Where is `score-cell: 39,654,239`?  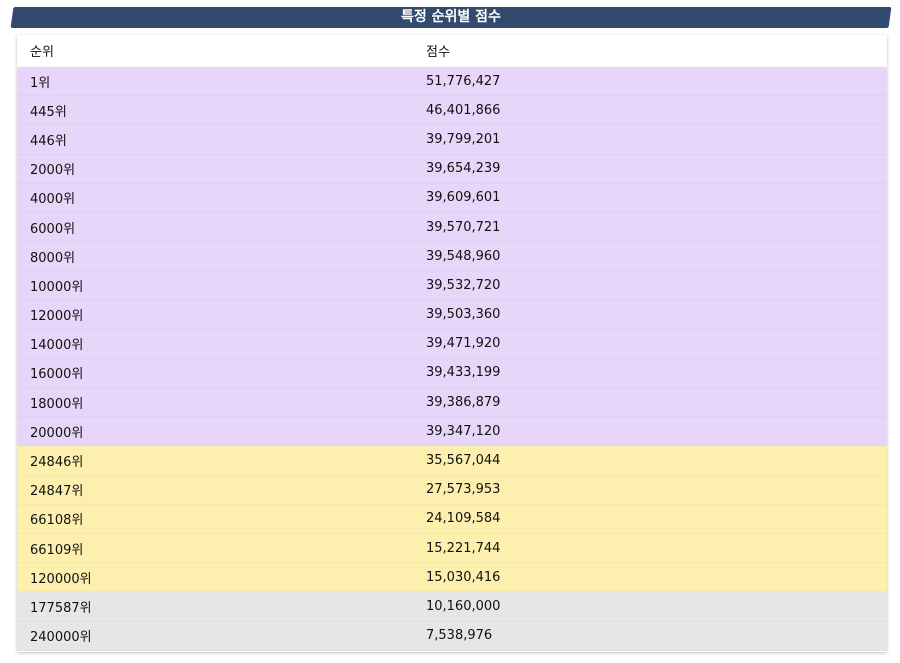 score-cell: 39,654,239 is located at coordinates (463, 169).